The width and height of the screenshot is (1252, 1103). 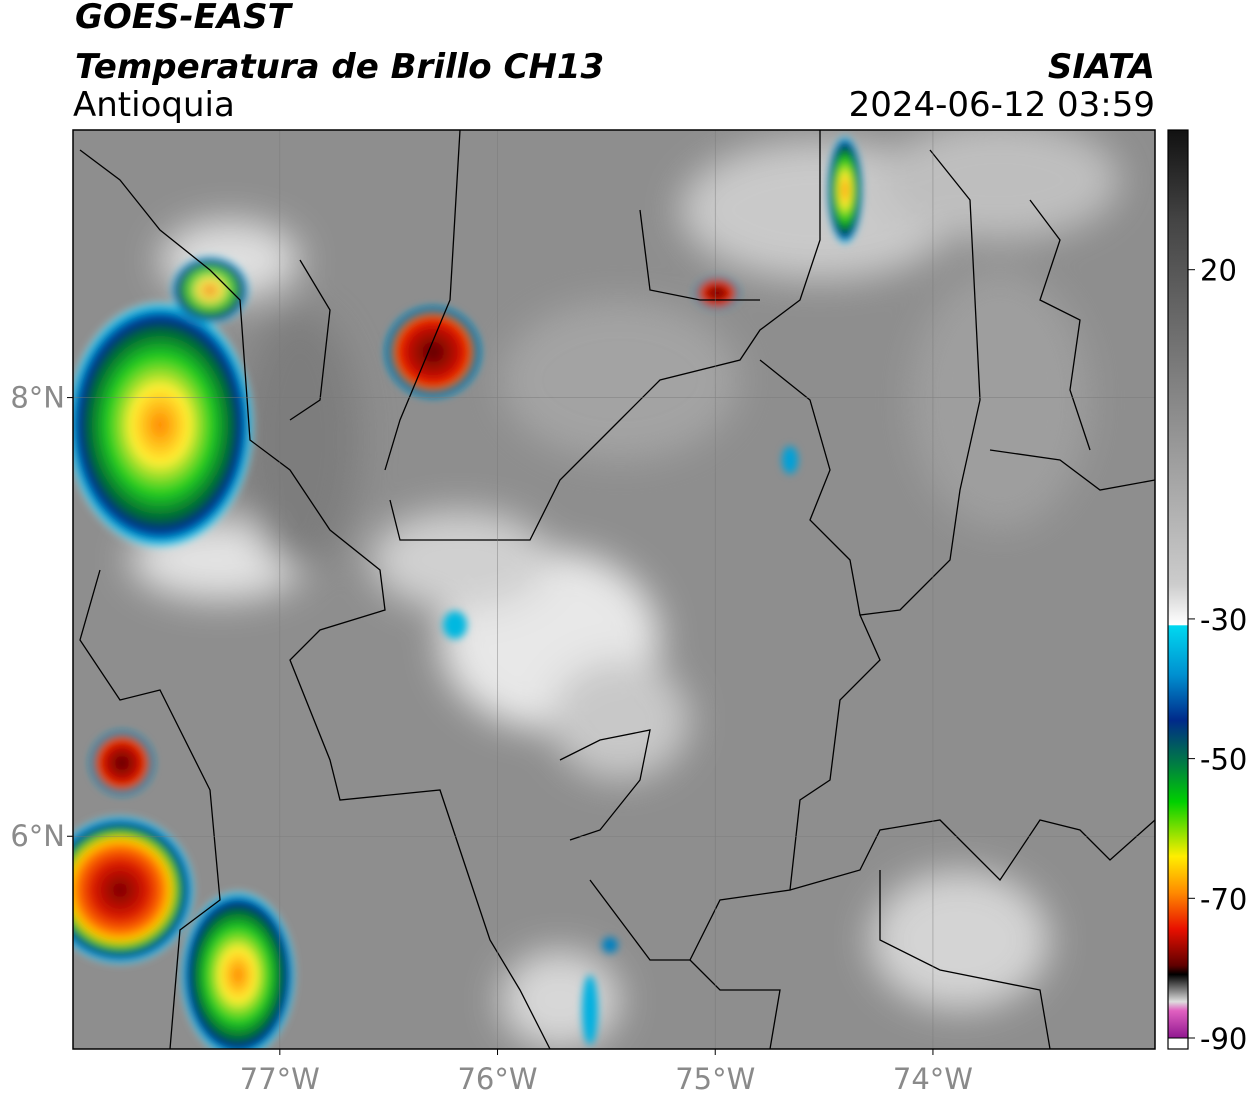 I want to click on colorbar-frame, so click(x=1178, y=589).